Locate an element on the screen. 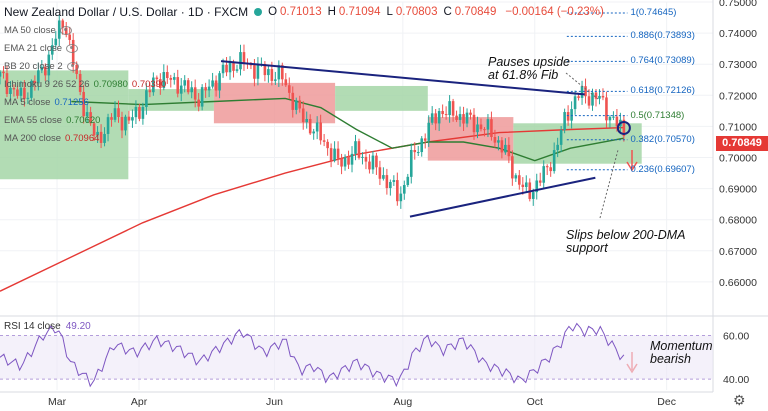 The width and height of the screenshot is (768, 411). y-tick-label: 0.70000 is located at coordinates (738, 159).